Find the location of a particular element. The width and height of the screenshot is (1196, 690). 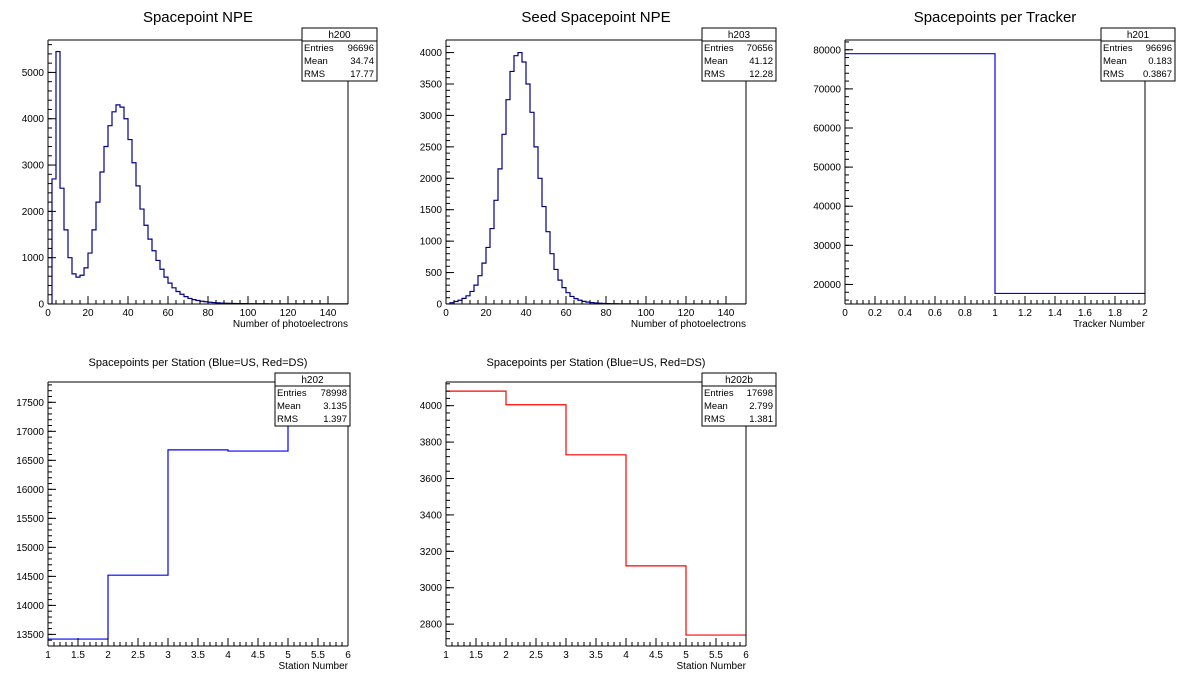

y-tick-label: 500 is located at coordinates (433, 273).